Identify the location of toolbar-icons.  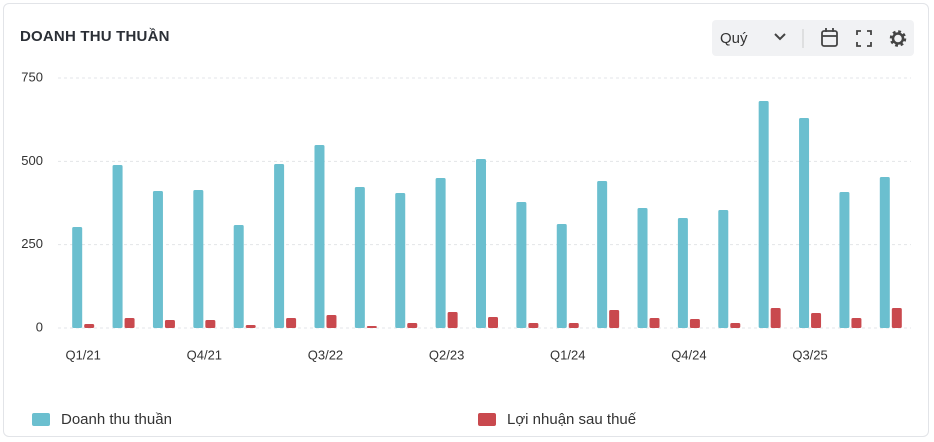
(840, 38).